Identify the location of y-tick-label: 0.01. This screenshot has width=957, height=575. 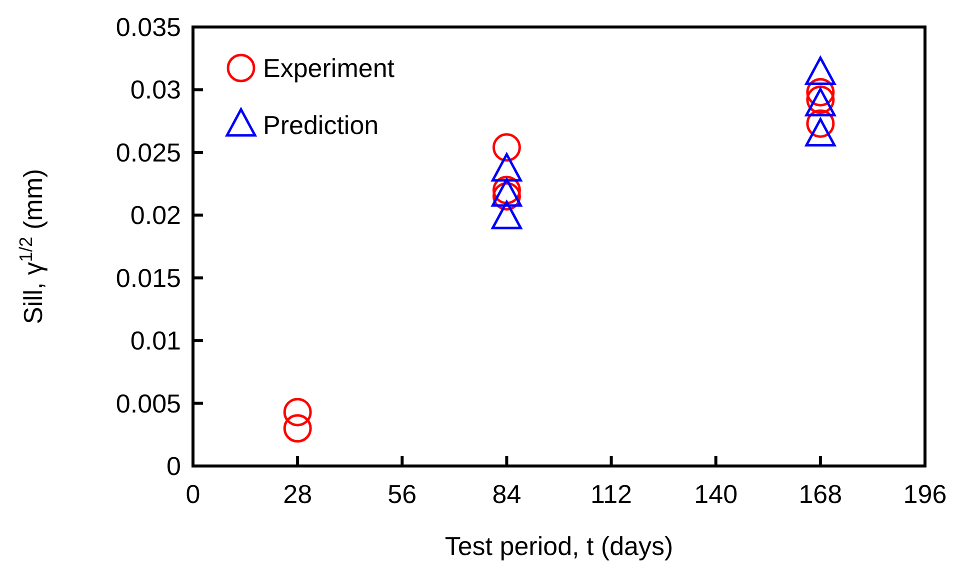
(155, 341).